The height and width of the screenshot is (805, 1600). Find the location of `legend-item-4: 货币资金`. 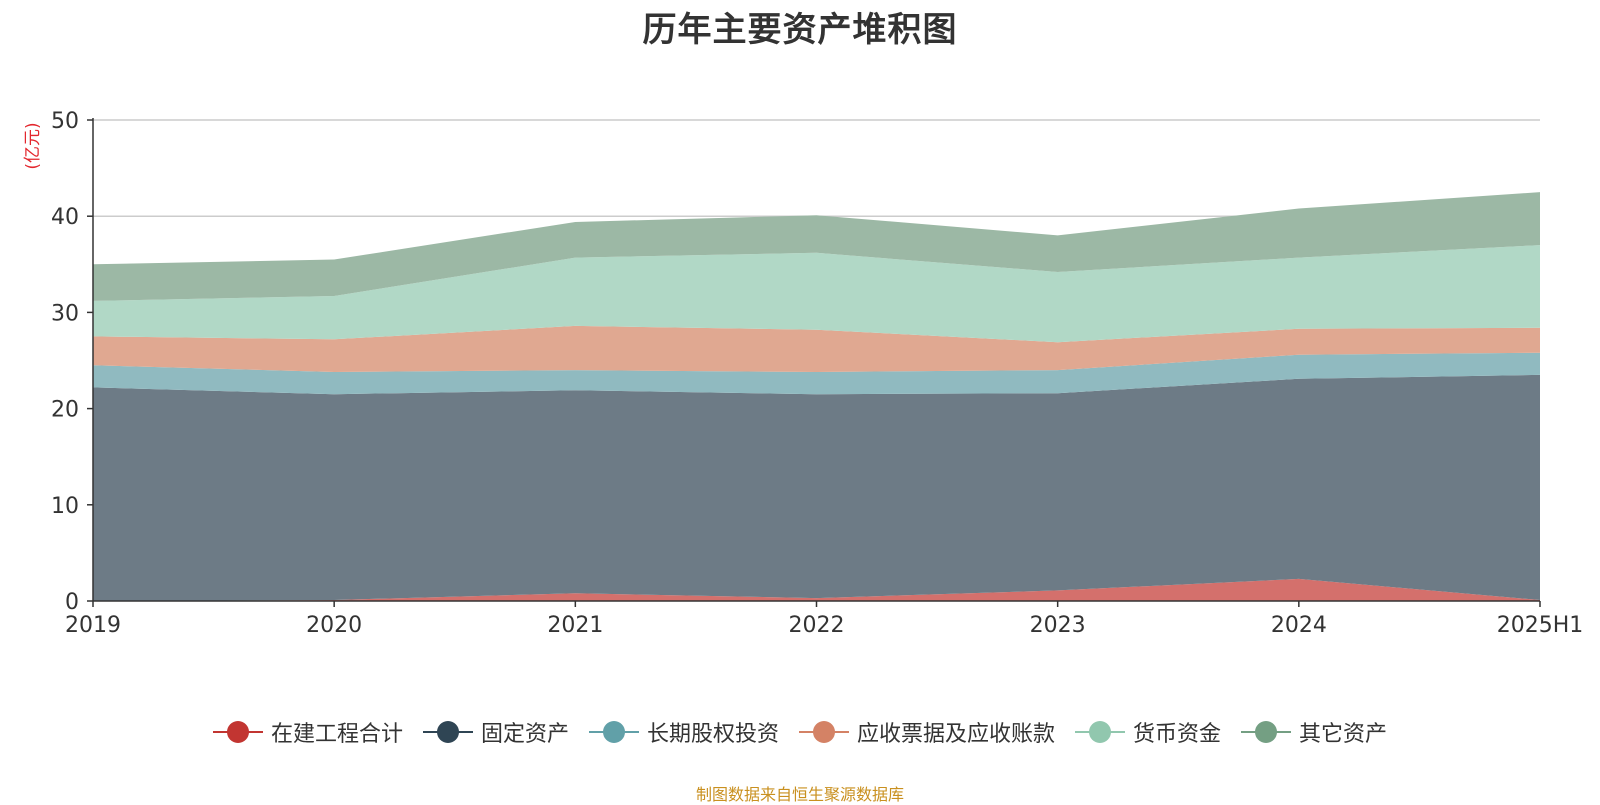

legend-item-4: 货币资金 is located at coordinates (1148, 732).